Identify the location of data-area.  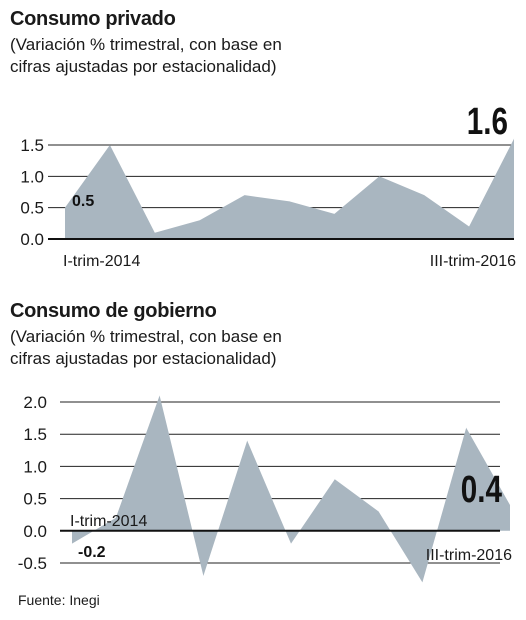
(289, 188).